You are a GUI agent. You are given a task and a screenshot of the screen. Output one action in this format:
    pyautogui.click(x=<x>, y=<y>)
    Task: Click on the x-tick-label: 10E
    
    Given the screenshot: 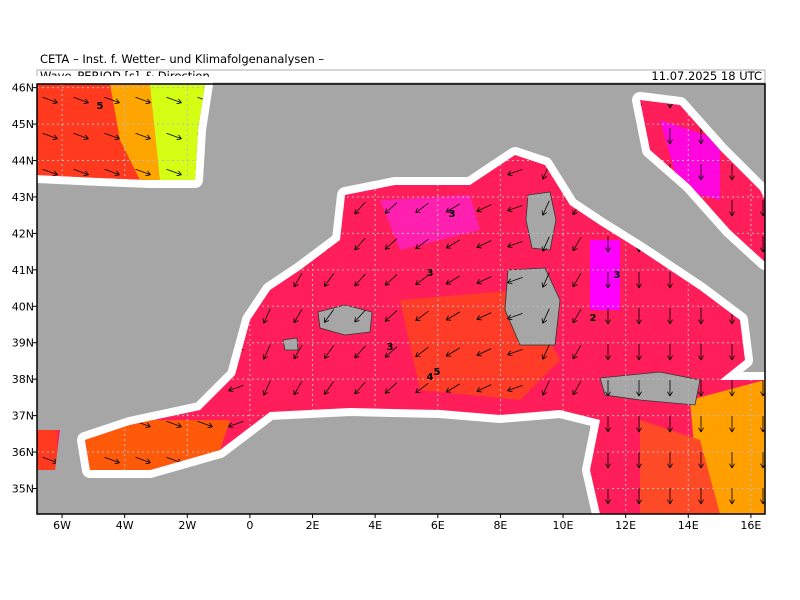 What is the action you would take?
    pyautogui.click(x=563, y=525)
    